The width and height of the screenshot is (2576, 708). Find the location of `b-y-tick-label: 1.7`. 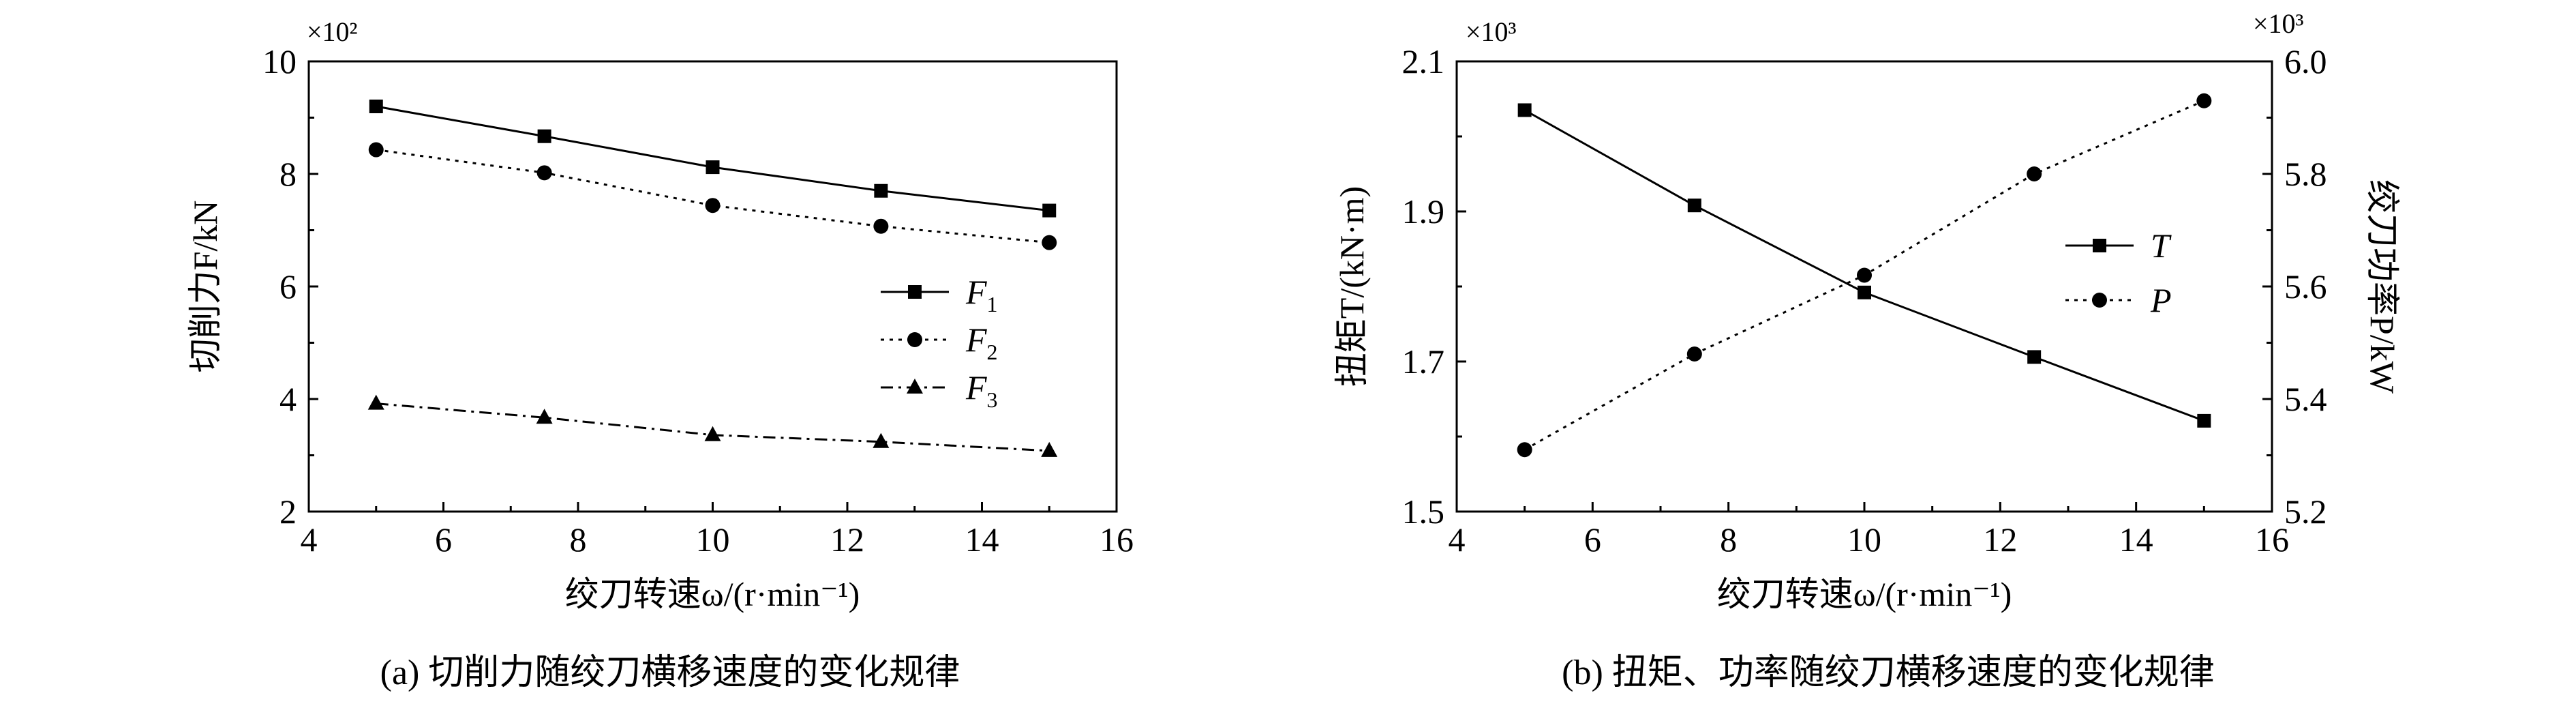

b-y-tick-label: 1.7 is located at coordinates (1423, 362).